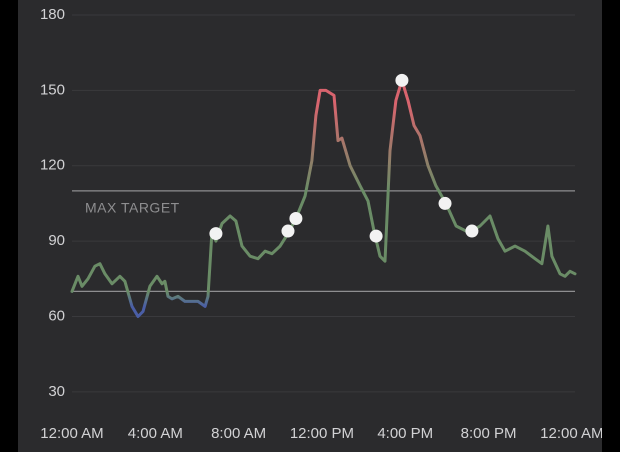 The width and height of the screenshot is (620, 452). Describe the element at coordinates (56, 240) in the screenshot. I see `y-tick-label: 90` at that location.